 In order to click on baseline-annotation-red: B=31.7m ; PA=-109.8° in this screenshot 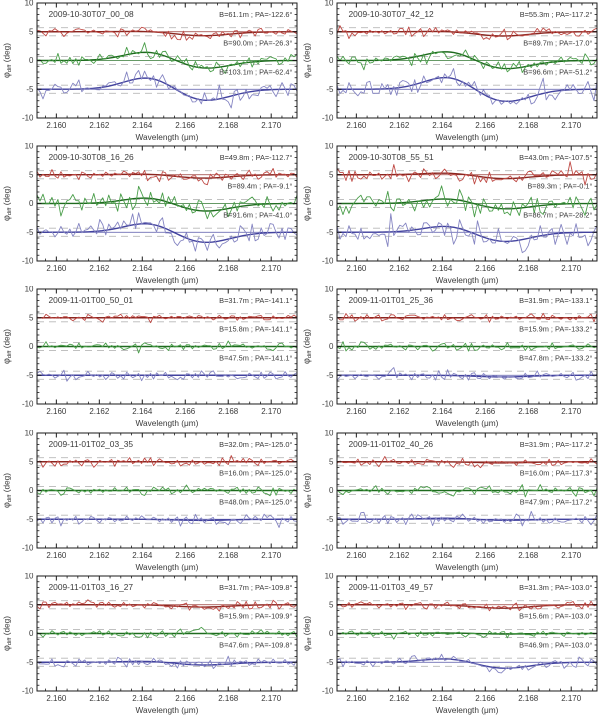, I will do `click(255, 587)`.